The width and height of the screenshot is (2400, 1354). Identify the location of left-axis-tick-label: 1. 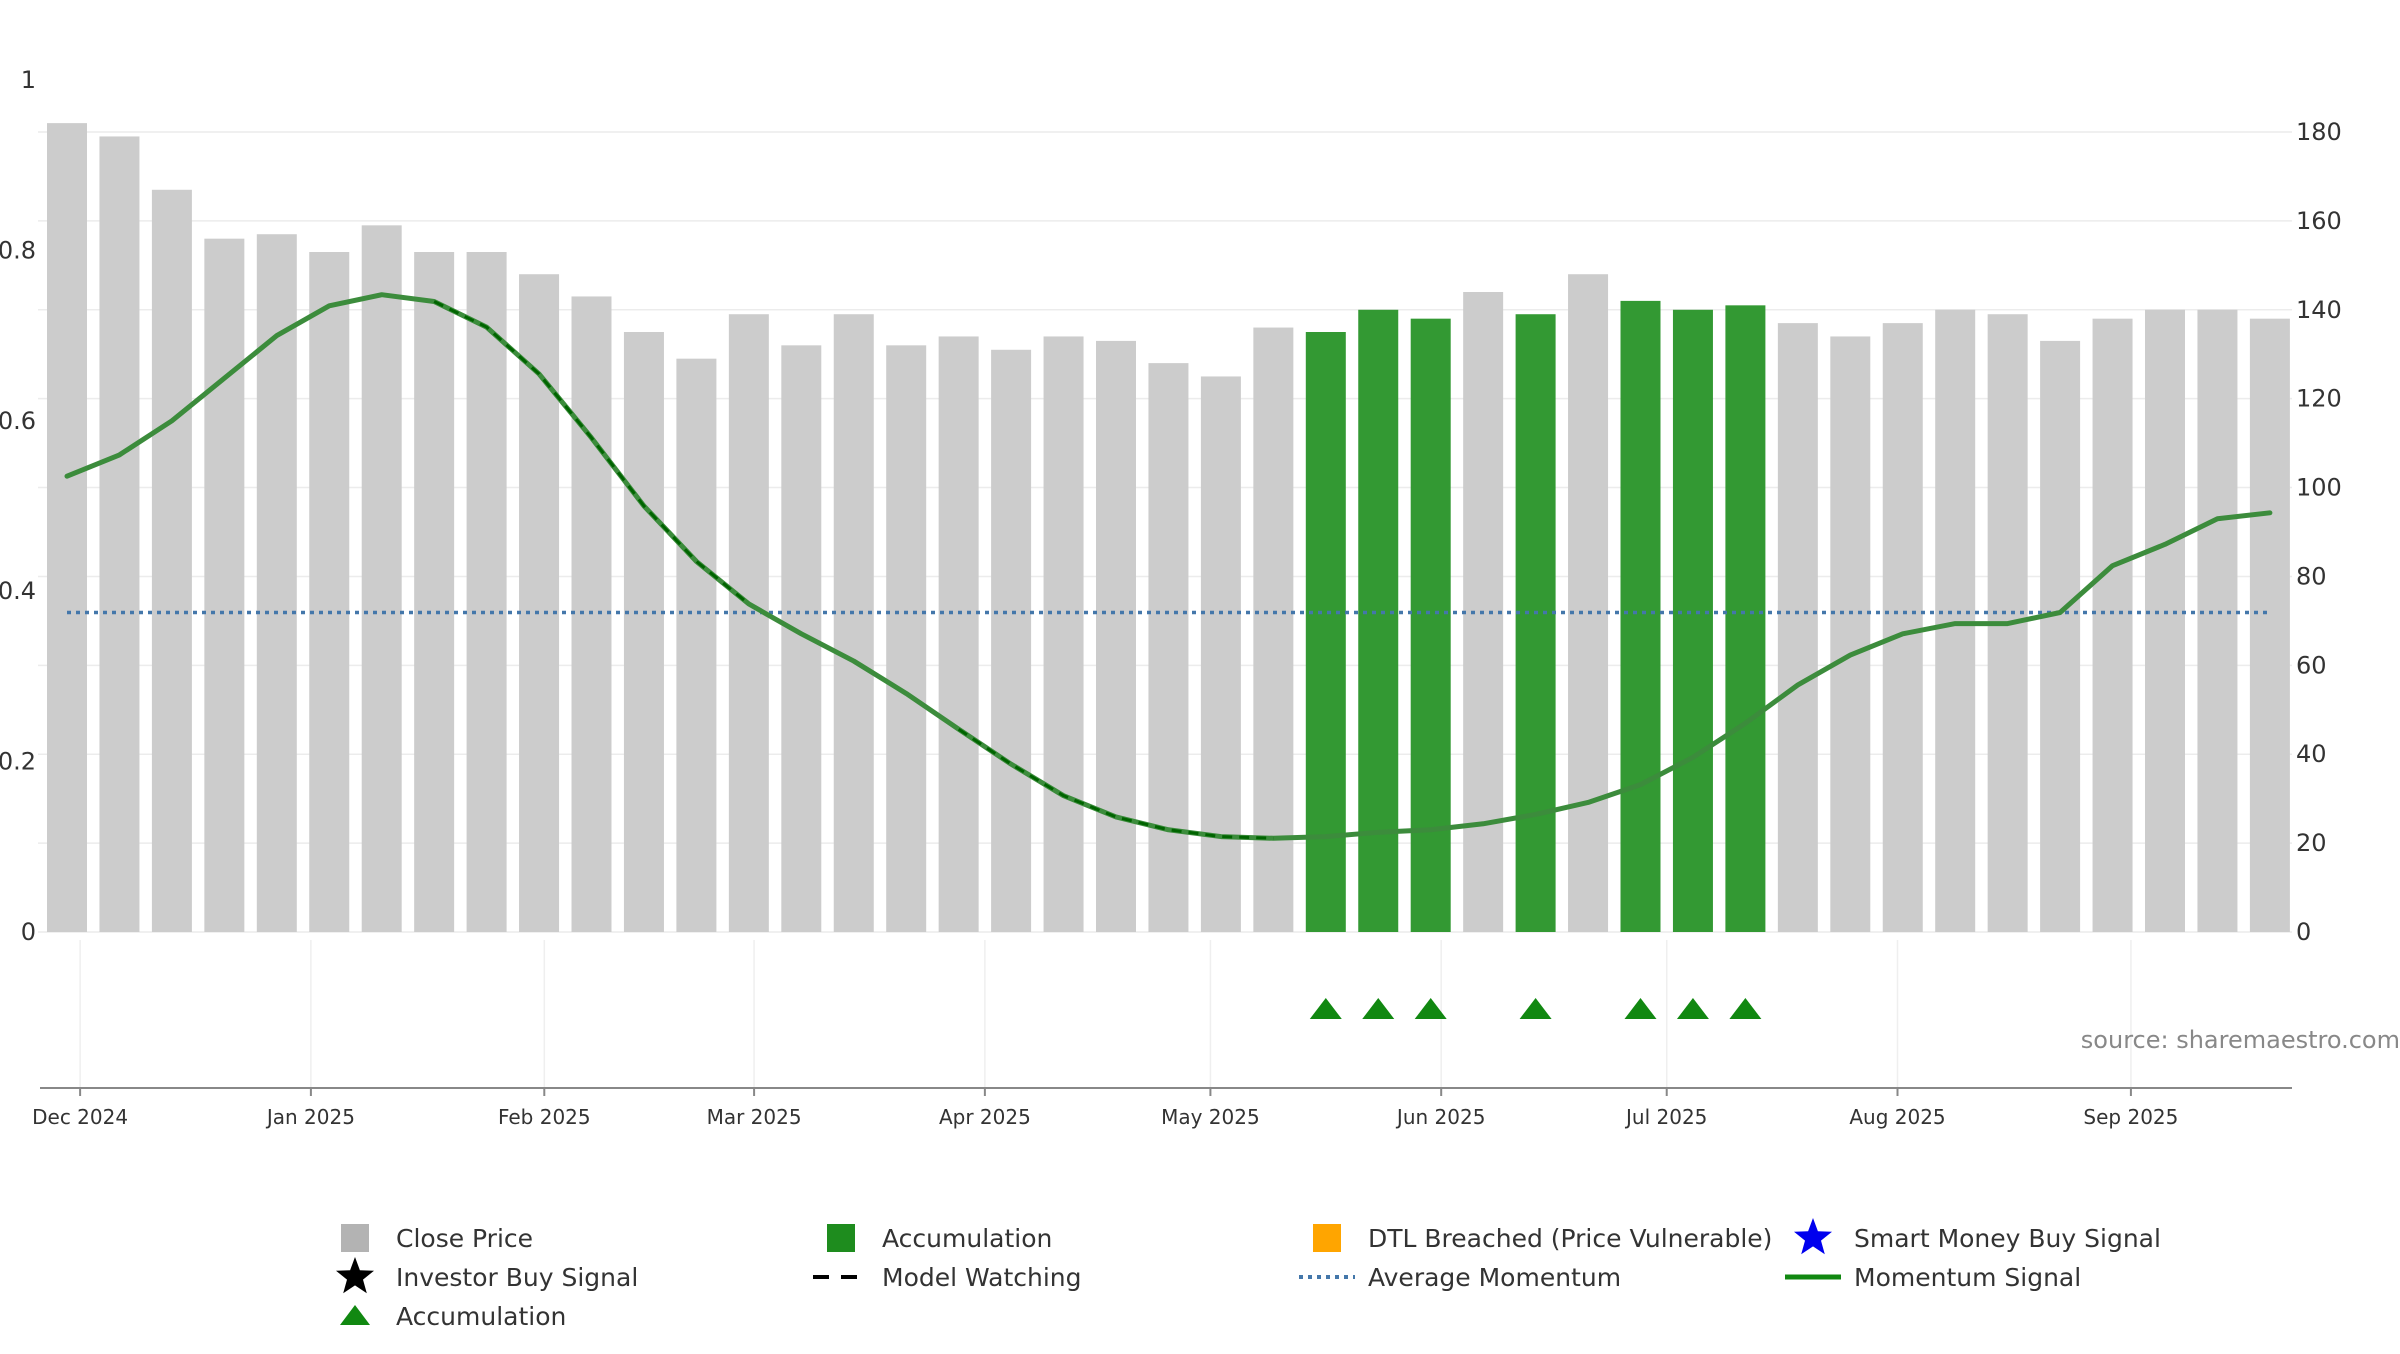
(28, 80).